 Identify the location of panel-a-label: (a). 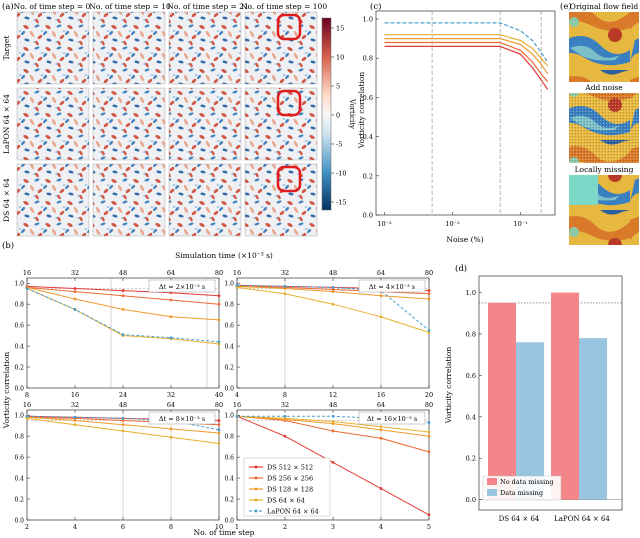
(8, 6).